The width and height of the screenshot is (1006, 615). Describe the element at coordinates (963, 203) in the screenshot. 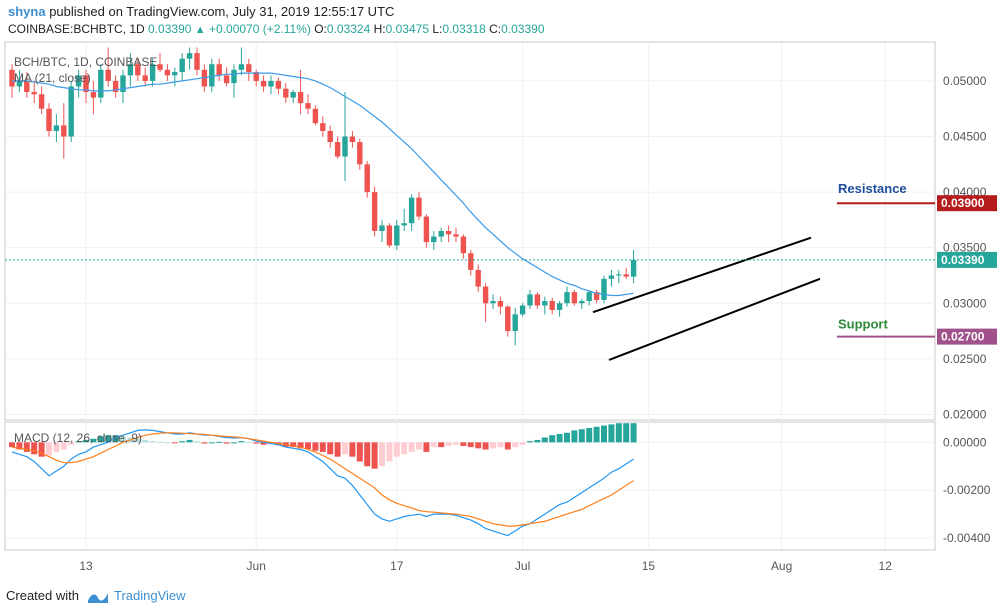

I see `resistance-price-tag: 0.03900` at that location.